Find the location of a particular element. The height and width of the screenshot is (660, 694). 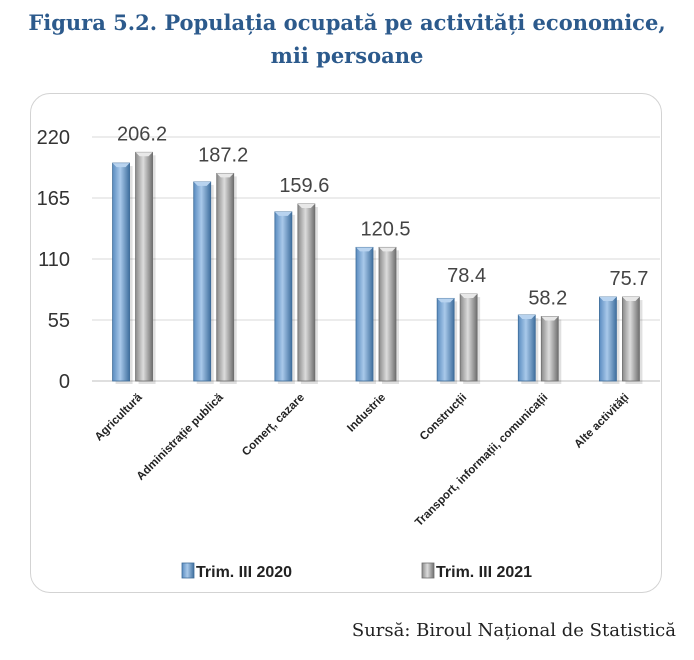

chart-title-line-2: mii persoane is located at coordinates (347, 55).